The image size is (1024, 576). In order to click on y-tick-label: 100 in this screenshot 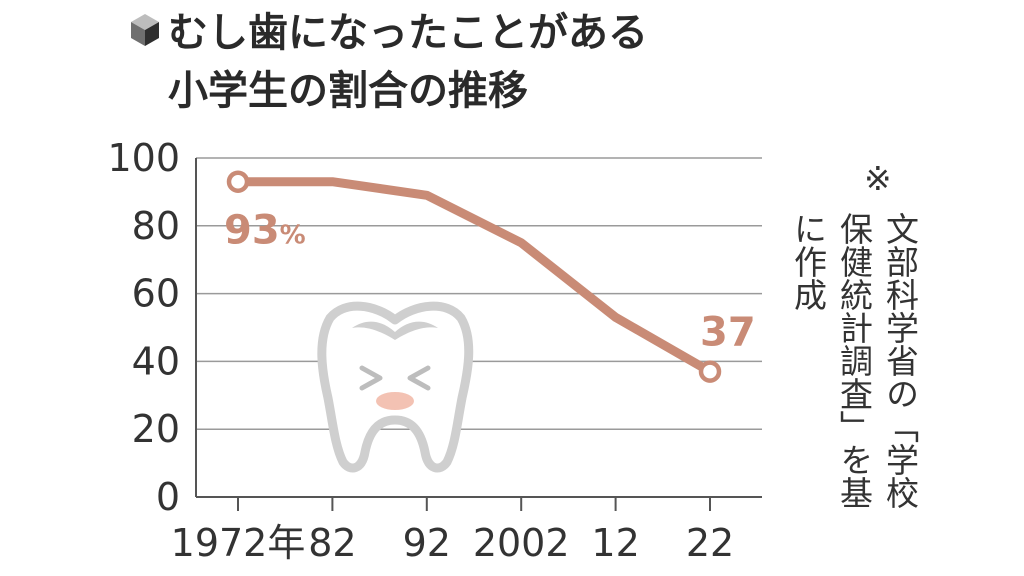, I will do `click(143, 158)`.